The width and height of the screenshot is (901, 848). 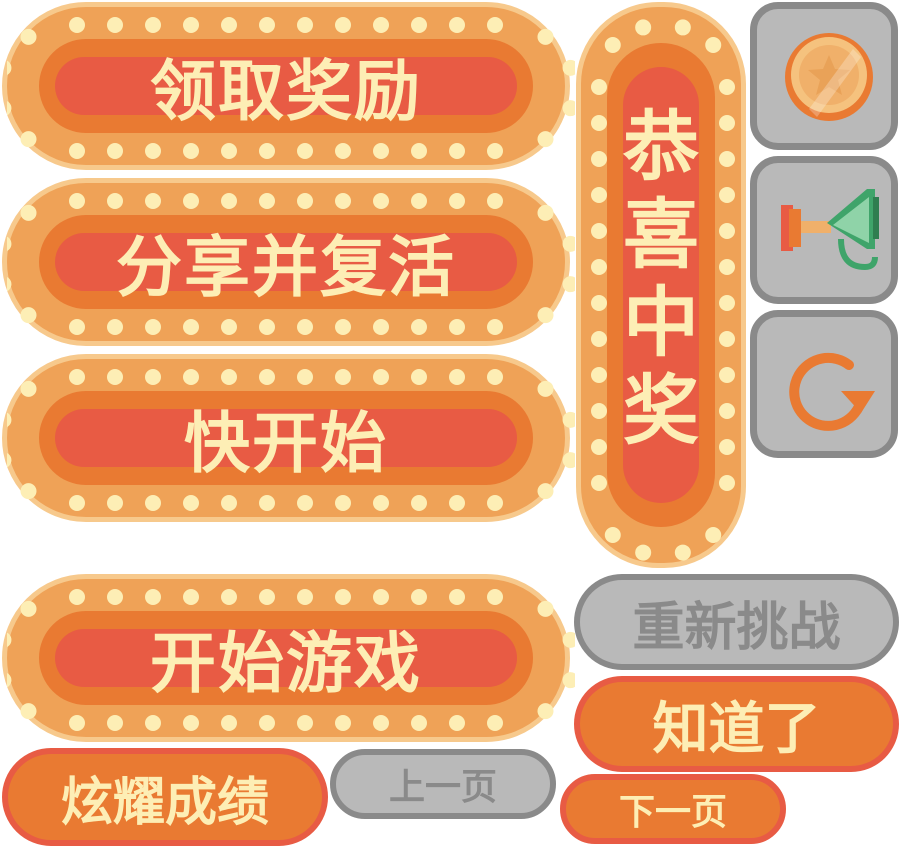 I want to click on banner-char: 喜, so click(x=661, y=234).